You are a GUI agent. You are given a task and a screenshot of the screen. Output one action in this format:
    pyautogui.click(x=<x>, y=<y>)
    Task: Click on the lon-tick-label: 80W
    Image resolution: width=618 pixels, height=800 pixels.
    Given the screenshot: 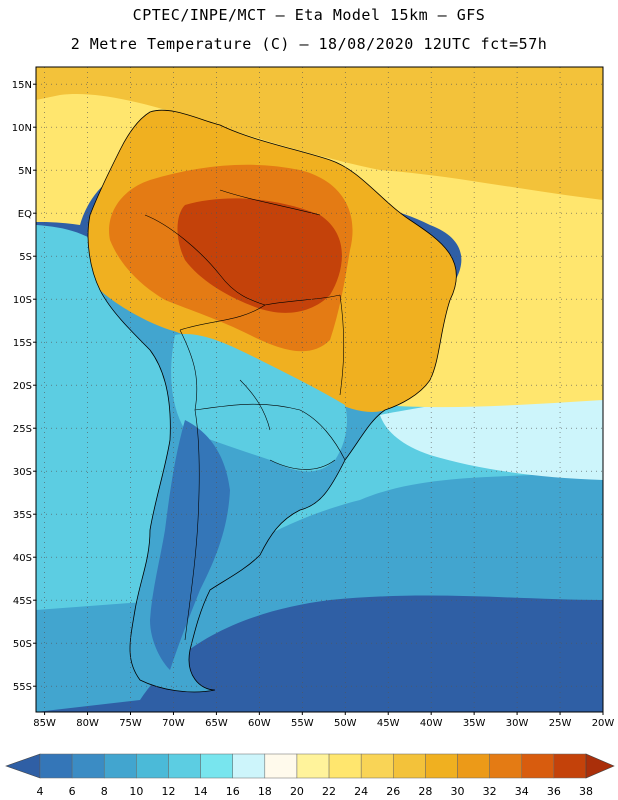 What is the action you would take?
    pyautogui.click(x=87, y=723)
    